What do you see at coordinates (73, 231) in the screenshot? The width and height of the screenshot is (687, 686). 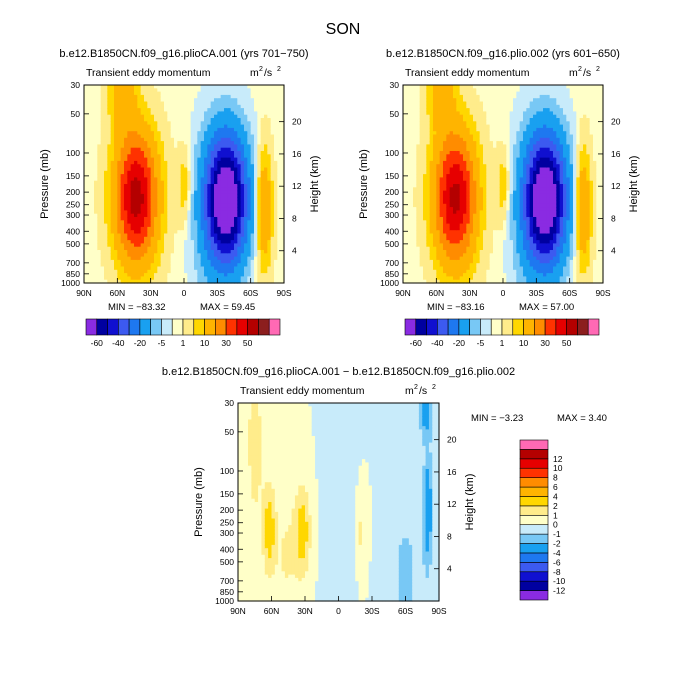 I see `y-tick-label: 400` at bounding box center [73, 231].